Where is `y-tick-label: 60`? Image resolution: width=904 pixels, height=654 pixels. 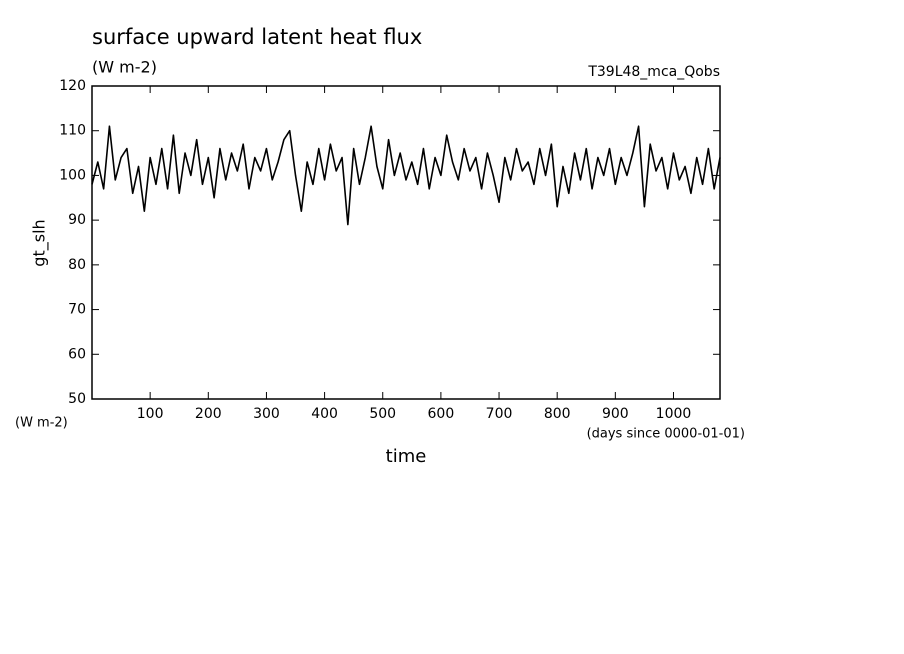
y-tick-label: 60 is located at coordinates (77, 354).